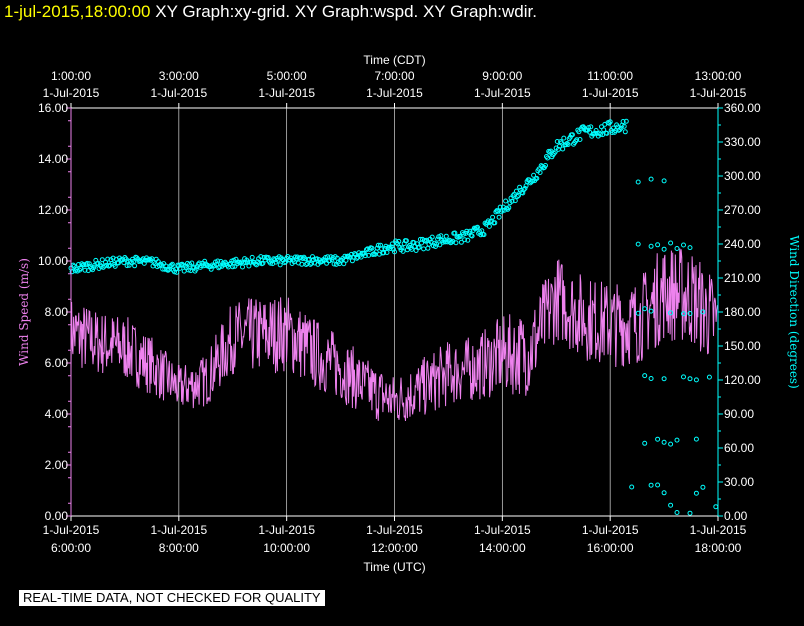 The height and width of the screenshot is (626, 804). I want to click on top-tick-time: 11:00:00, so click(610, 76).